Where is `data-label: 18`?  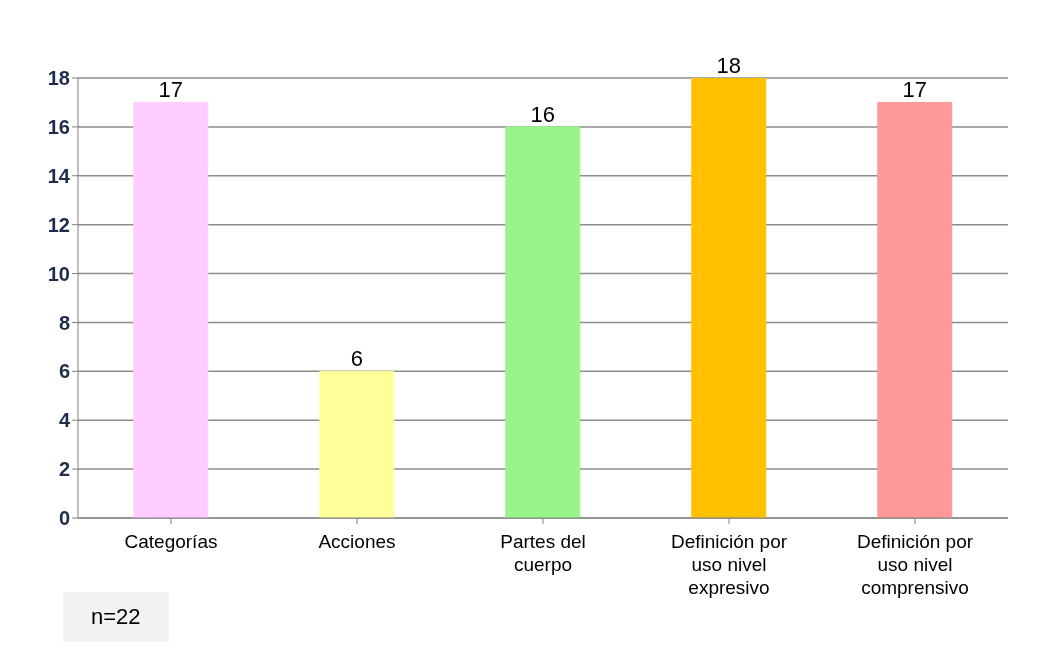 data-label: 18 is located at coordinates (729, 65).